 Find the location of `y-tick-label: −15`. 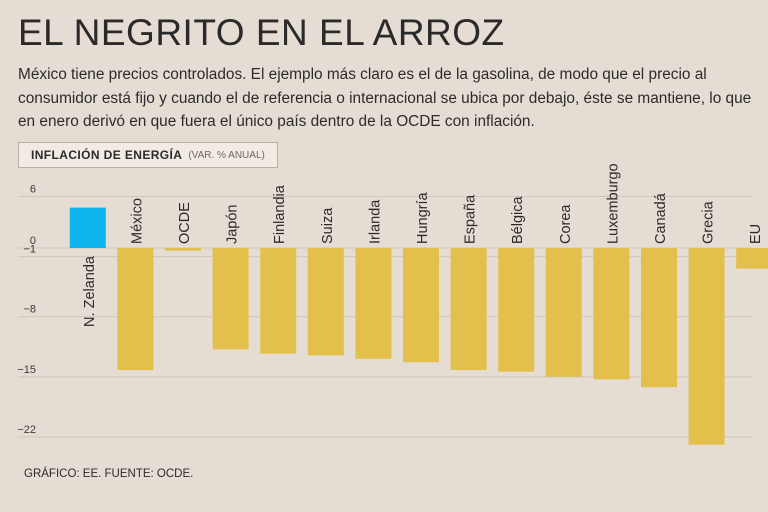

y-tick-label: −15 is located at coordinates (26, 370).